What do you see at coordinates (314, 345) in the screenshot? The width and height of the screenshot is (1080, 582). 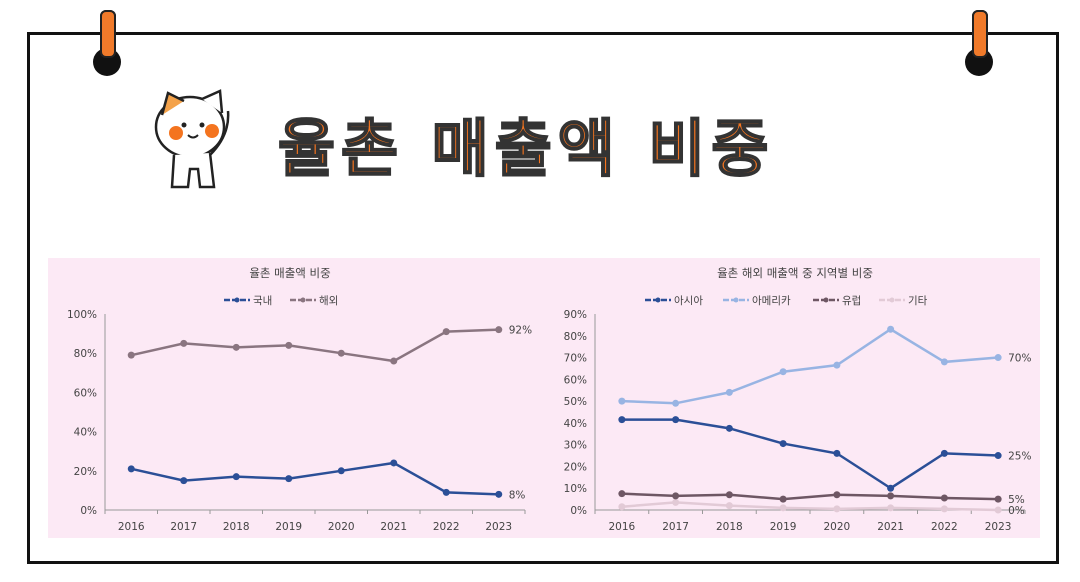 I see `series-line-해외` at bounding box center [314, 345].